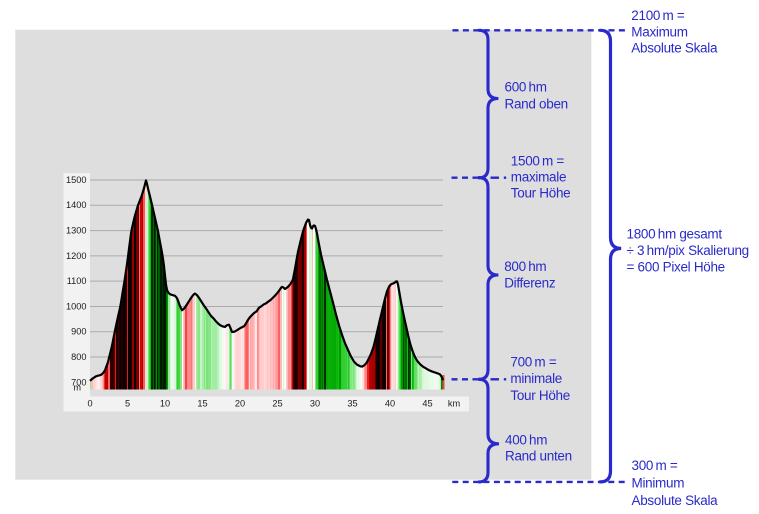 Image resolution: width=759 pixels, height=514 pixels. Describe the element at coordinates (165, 404) in the screenshot. I see `svg-text: 10` at that location.